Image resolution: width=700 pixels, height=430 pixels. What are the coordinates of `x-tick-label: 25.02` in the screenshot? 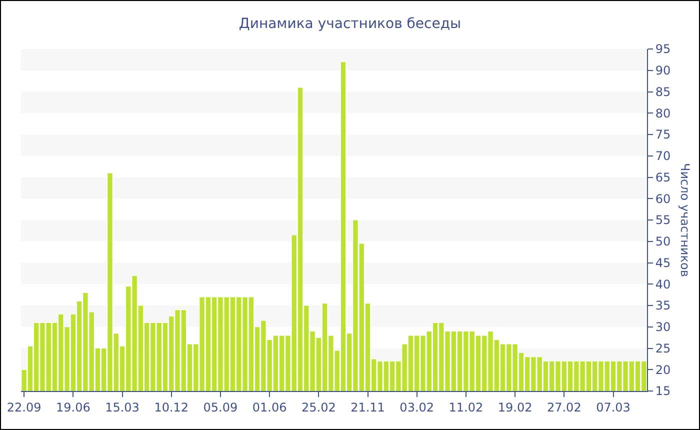 It's located at (318, 407).